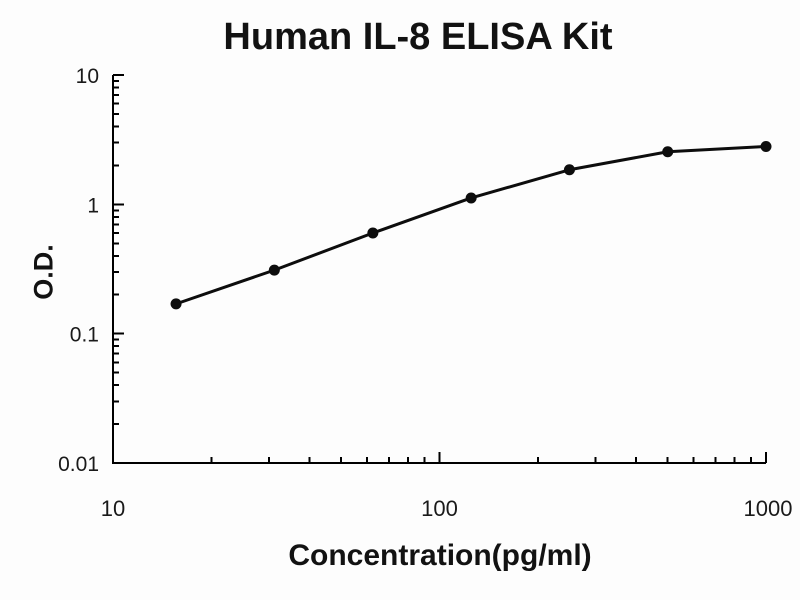  Describe the element at coordinates (87, 76) in the screenshot. I see `y-tick-label: 10` at that location.